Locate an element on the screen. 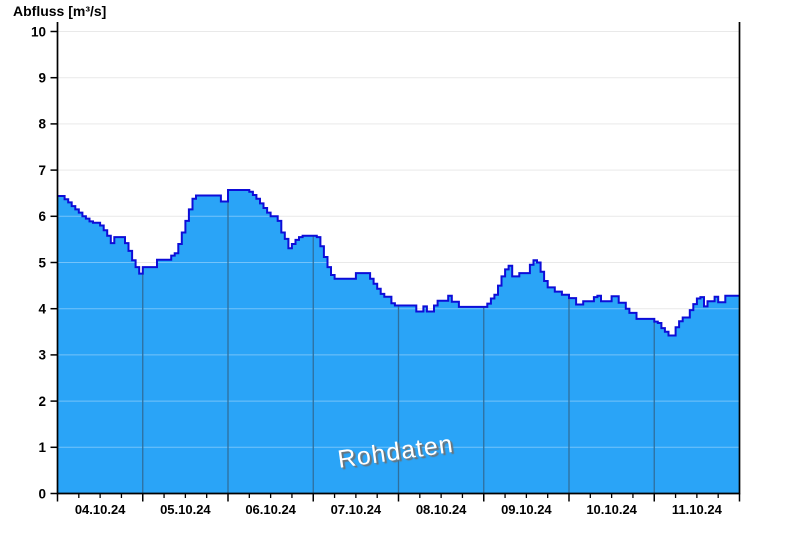  y-tick-label: 3 is located at coordinates (42, 355).